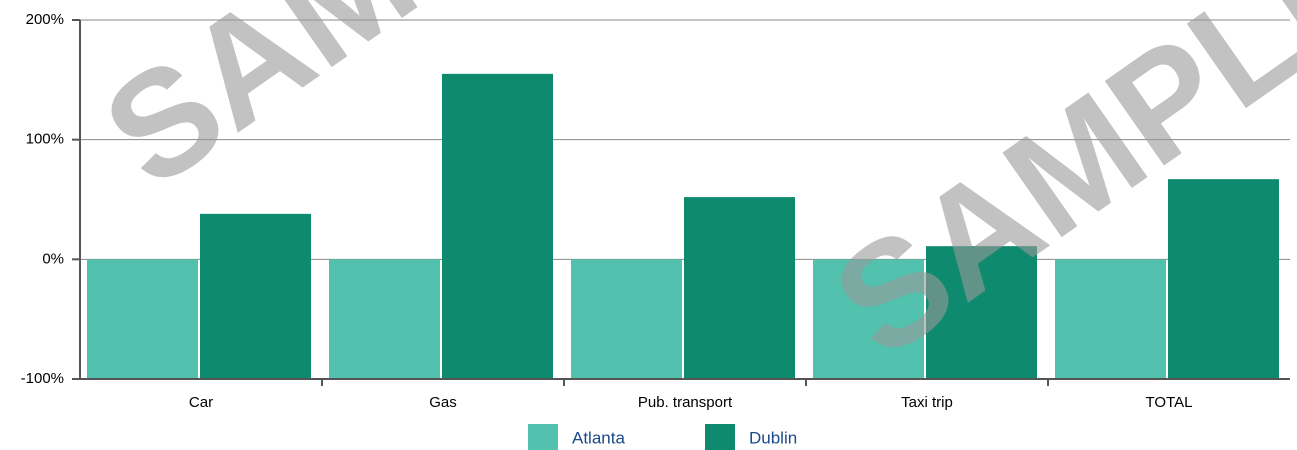  I want to click on y-tick-label: 200%, so click(45, 19).